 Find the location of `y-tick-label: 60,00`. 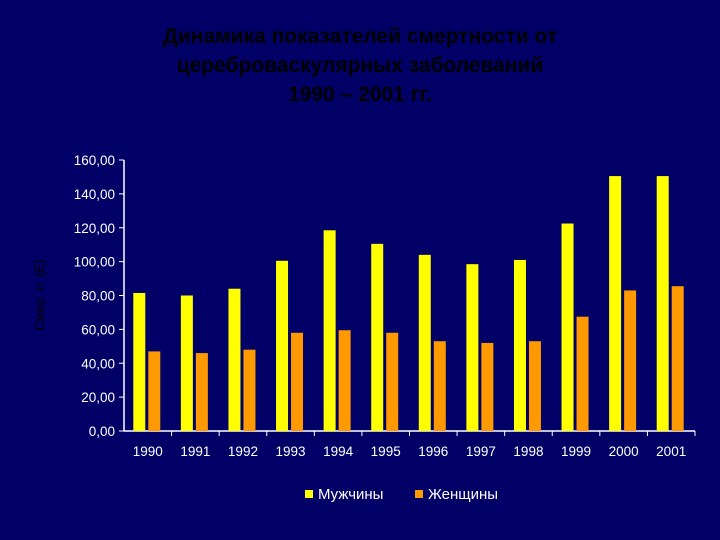

y-tick-label: 60,00 is located at coordinates (98, 329).